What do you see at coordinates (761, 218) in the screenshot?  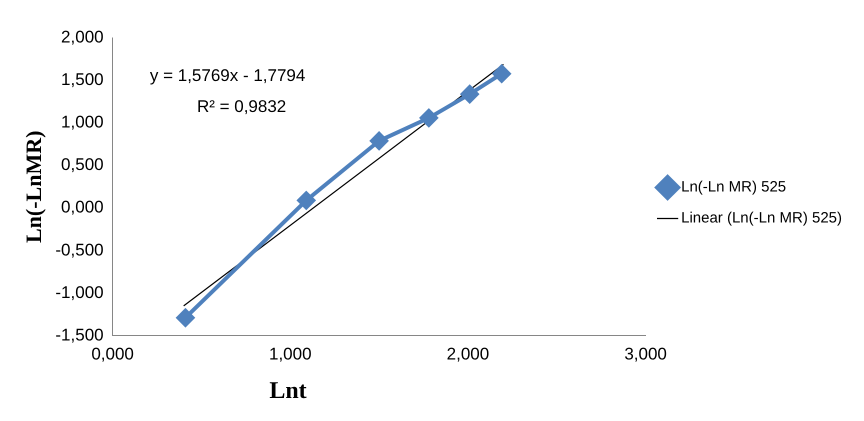 I see `legend-label: Linear (Ln(-Ln MR) 525)` at bounding box center [761, 218].